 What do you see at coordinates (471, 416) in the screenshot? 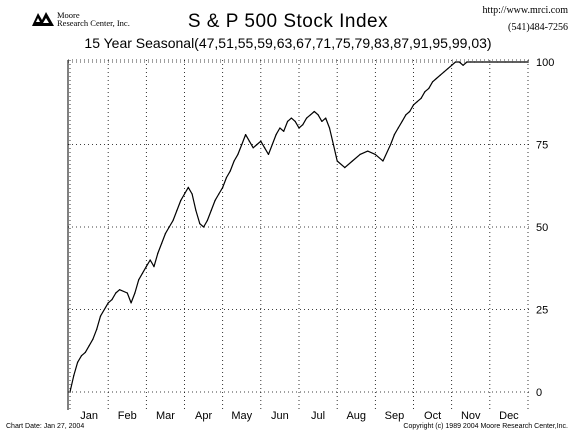
I see `x-tick-label: Nov` at bounding box center [471, 416].